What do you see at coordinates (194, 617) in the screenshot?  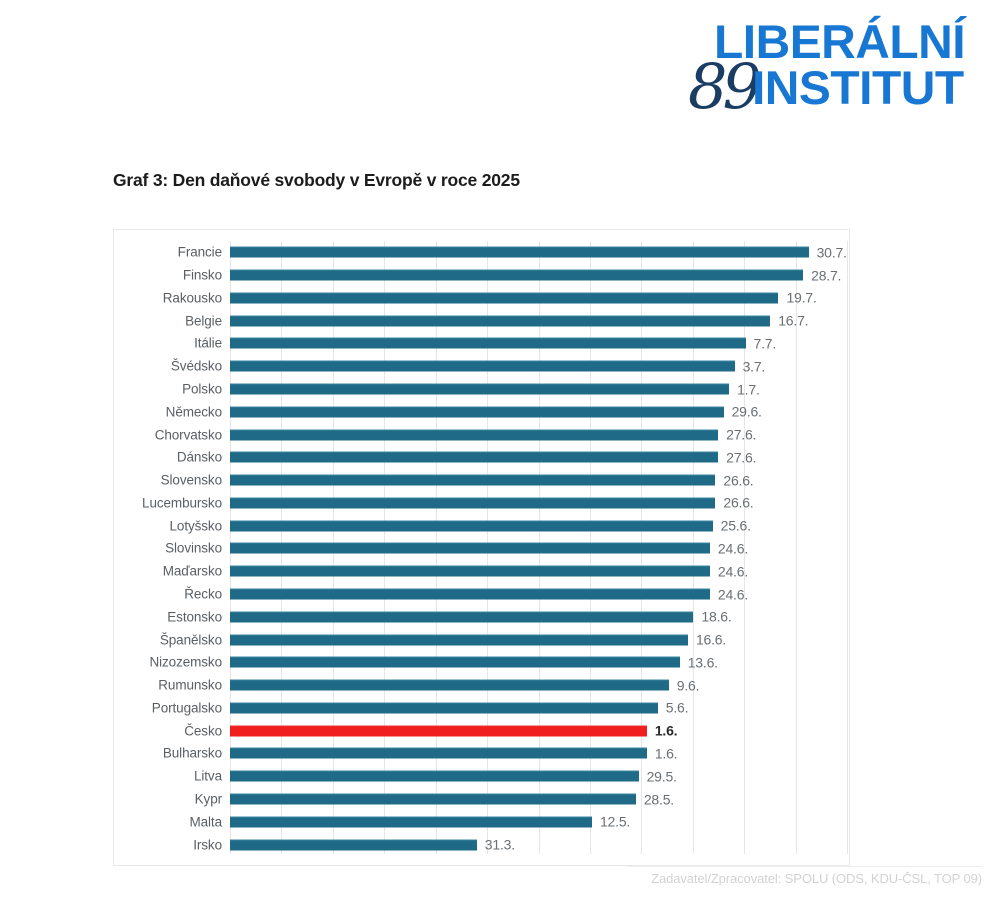 I see `bar-row-label: Estonsko` at bounding box center [194, 617].